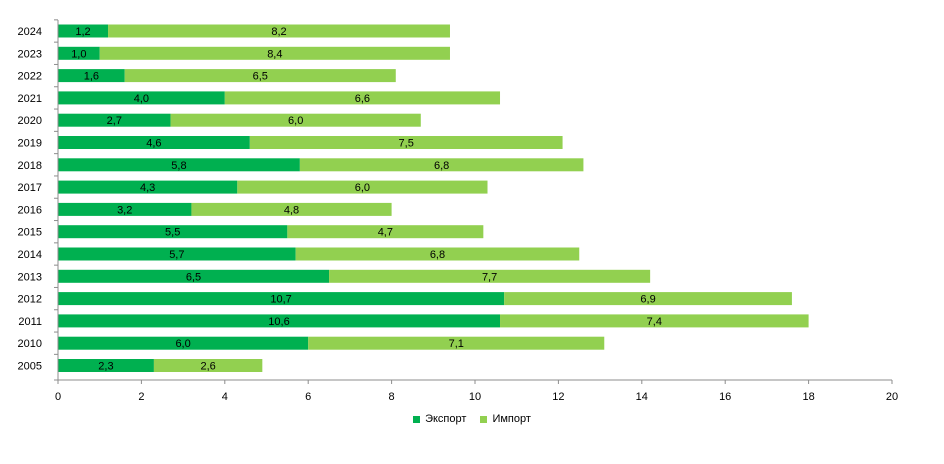  I want to click on y-tick-label: 2020, so click(30, 121).